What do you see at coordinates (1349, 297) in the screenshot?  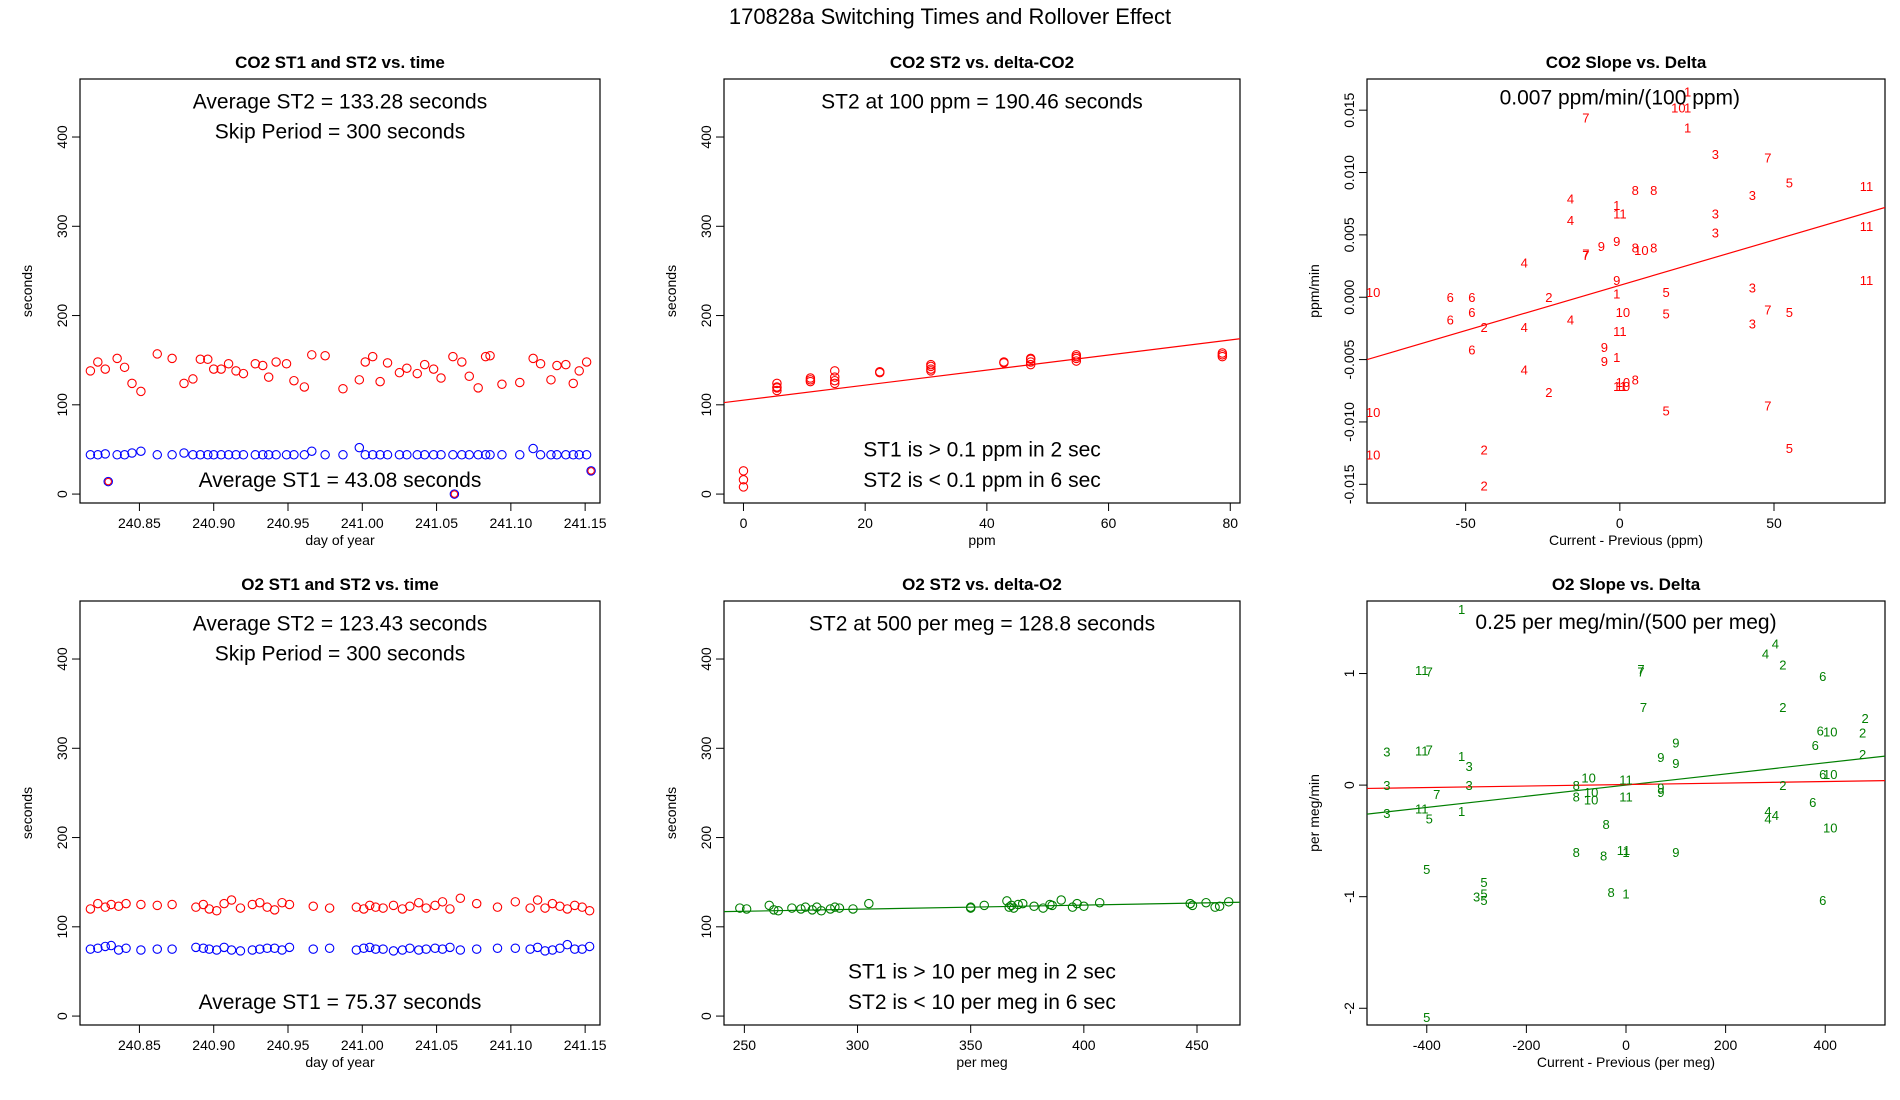 I see `co2-slope-y-tick-label: 0.000` at bounding box center [1349, 297].